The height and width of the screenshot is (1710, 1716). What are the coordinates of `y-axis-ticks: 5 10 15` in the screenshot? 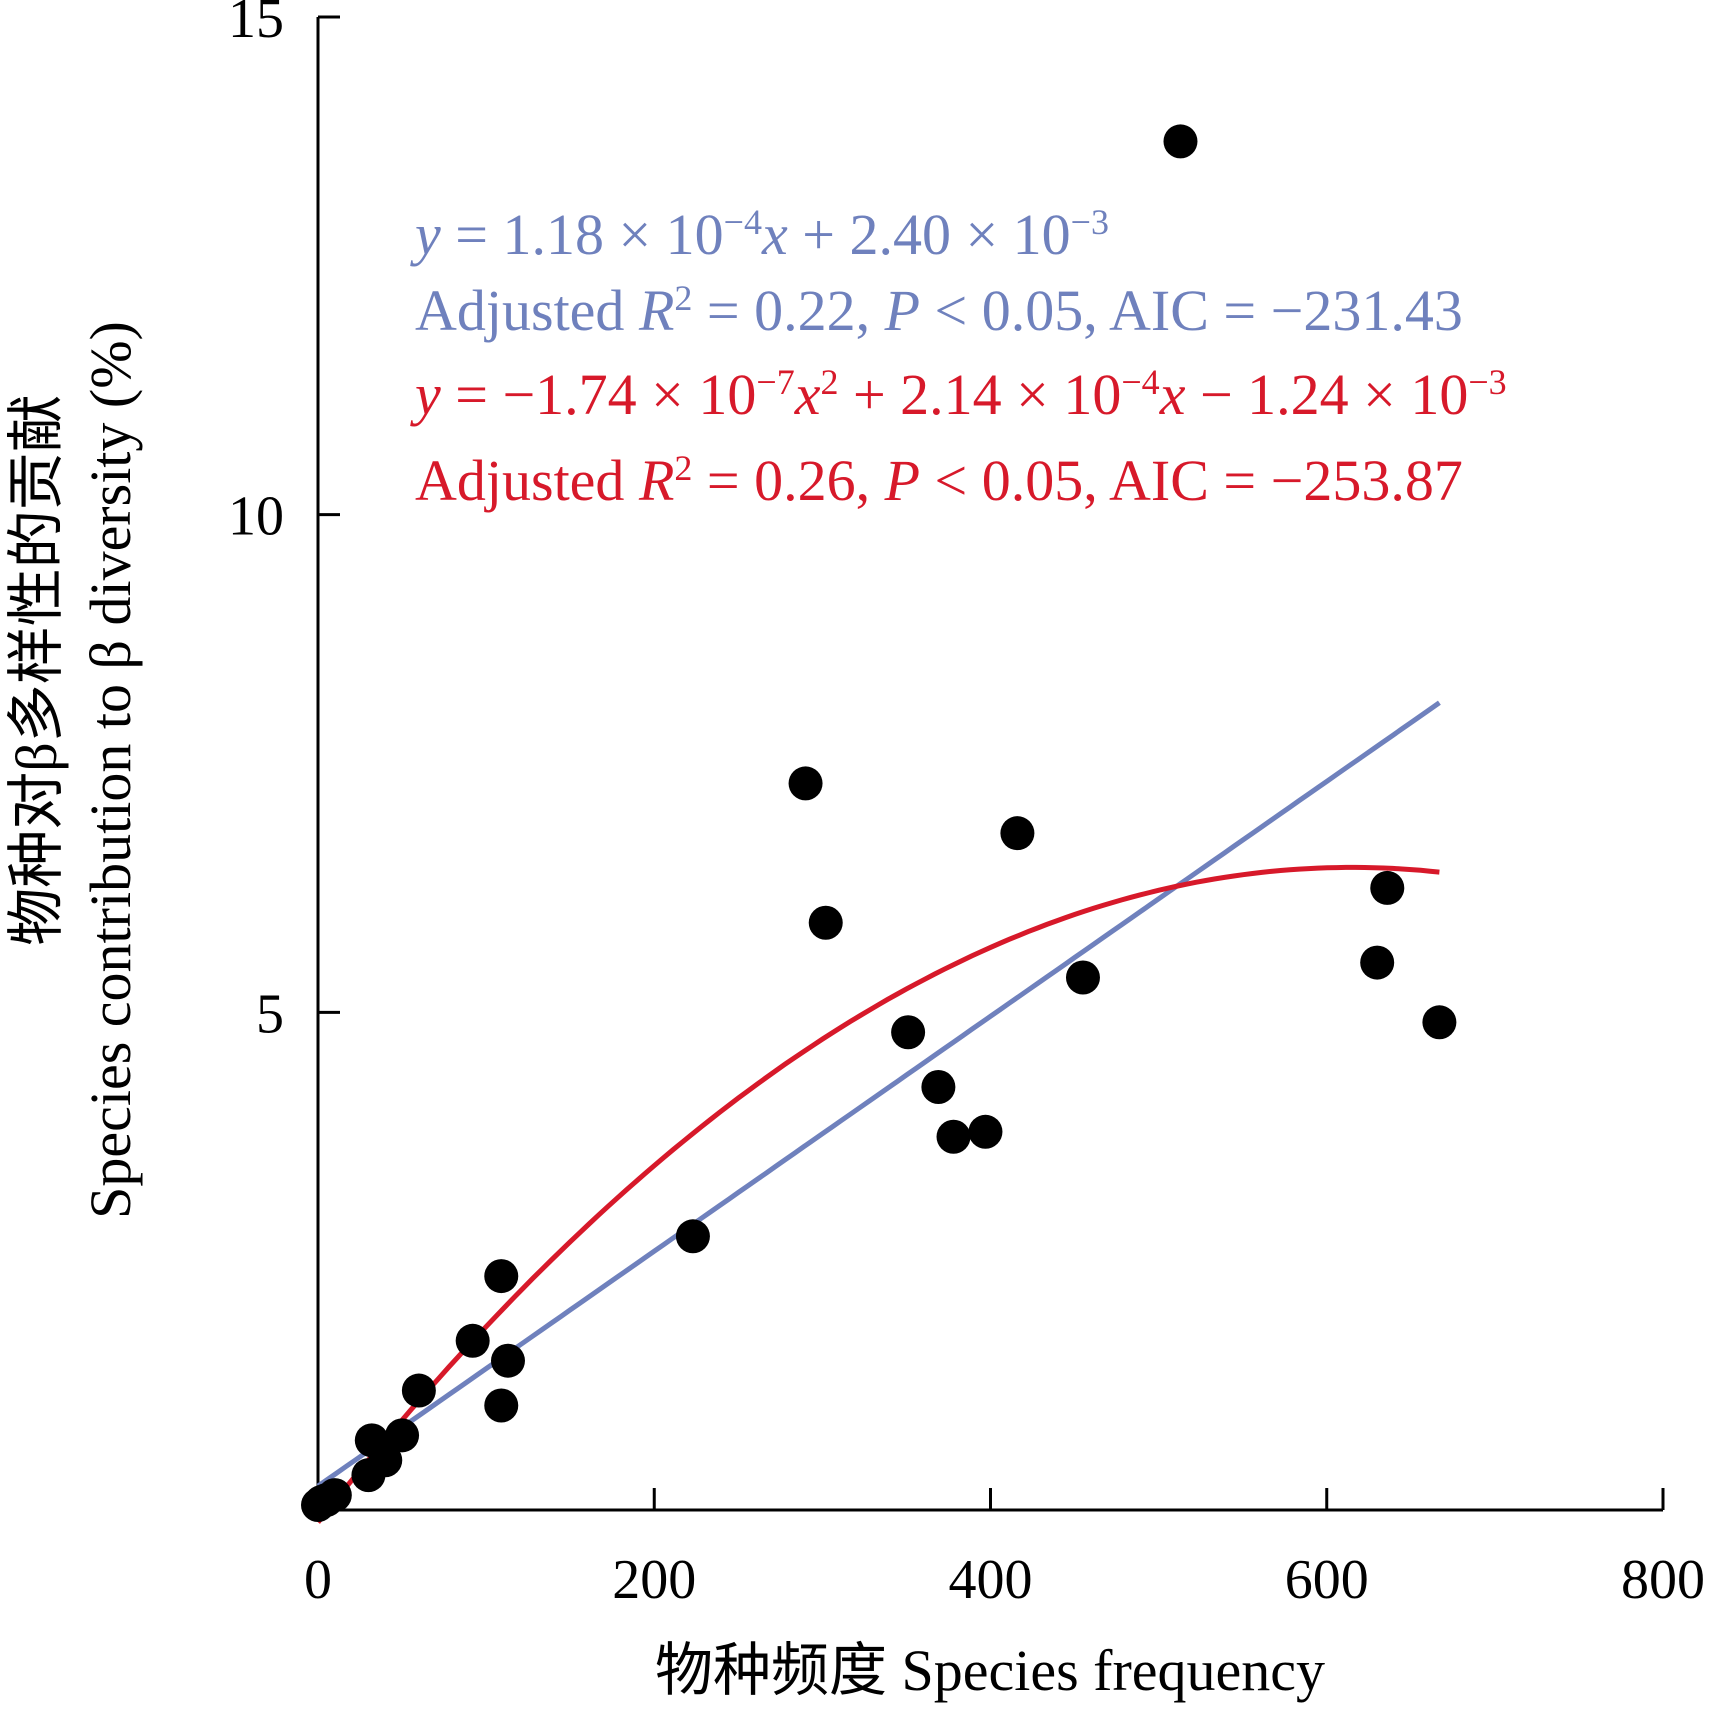 It's located at (284, 522).